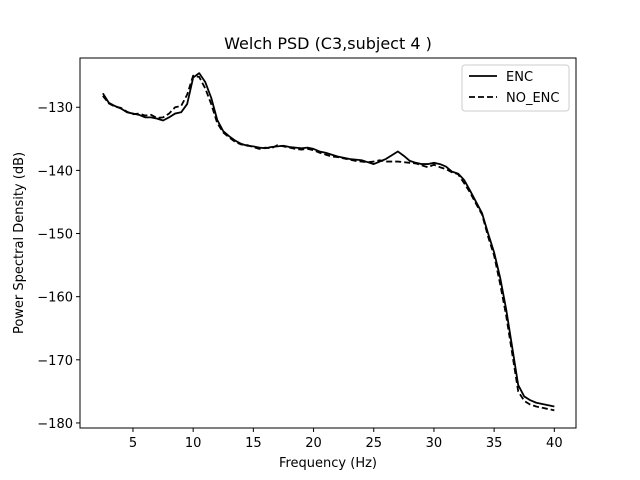  I want to click on x-tick-label: 20, so click(313, 443).